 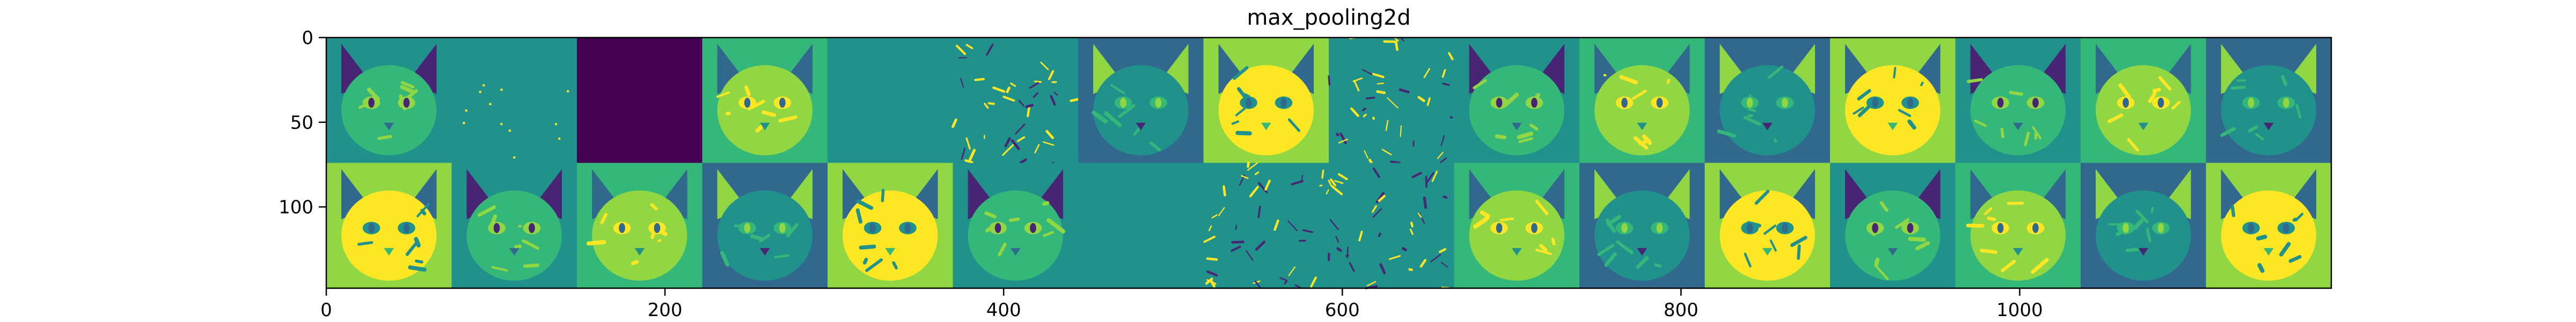 I want to click on x-tick-label: 0, so click(x=326, y=310).